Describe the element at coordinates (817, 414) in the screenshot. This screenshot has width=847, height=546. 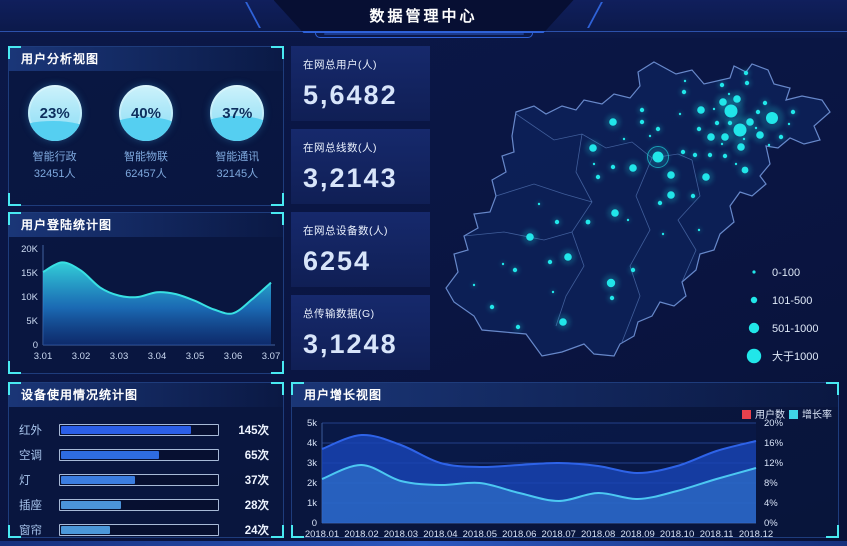
I see `legend-label: 增长率` at that location.